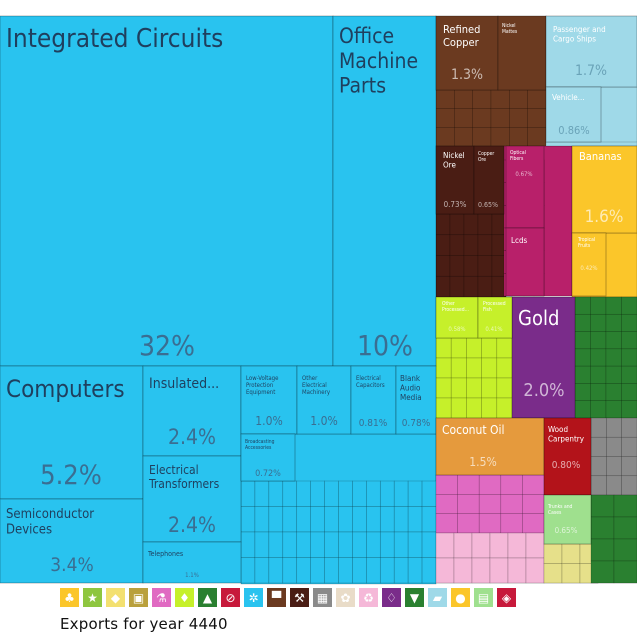 The width and height of the screenshot is (637, 637). What do you see at coordinates (114, 39) in the screenshot?
I see `tile-label-integrated-circuits: Integrated Circuits` at bounding box center [114, 39].